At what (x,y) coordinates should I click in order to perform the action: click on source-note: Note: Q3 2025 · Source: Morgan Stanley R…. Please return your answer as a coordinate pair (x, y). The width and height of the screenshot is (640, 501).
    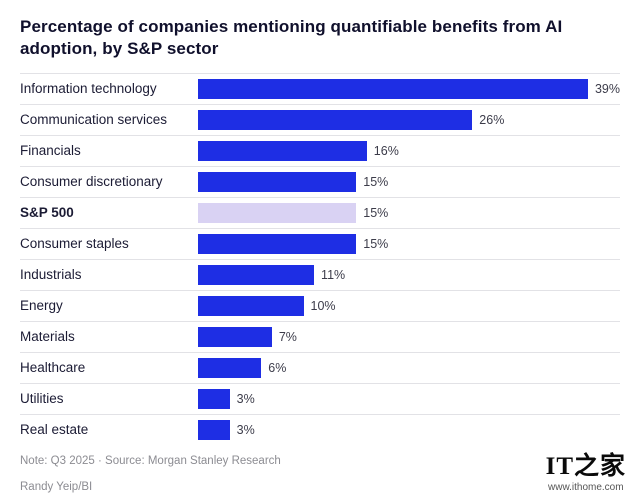
    Looking at the image, I should click on (150, 461).